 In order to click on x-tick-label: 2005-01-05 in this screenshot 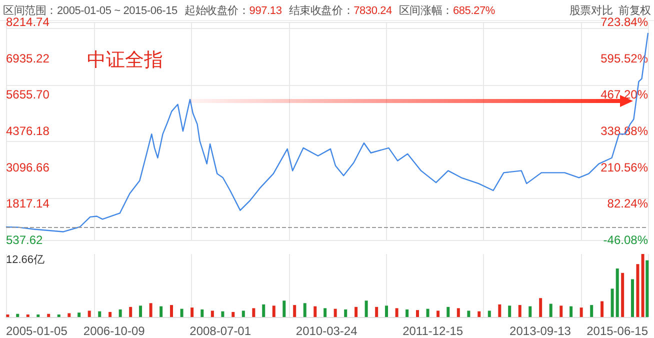, I will do `click(37, 331)`.